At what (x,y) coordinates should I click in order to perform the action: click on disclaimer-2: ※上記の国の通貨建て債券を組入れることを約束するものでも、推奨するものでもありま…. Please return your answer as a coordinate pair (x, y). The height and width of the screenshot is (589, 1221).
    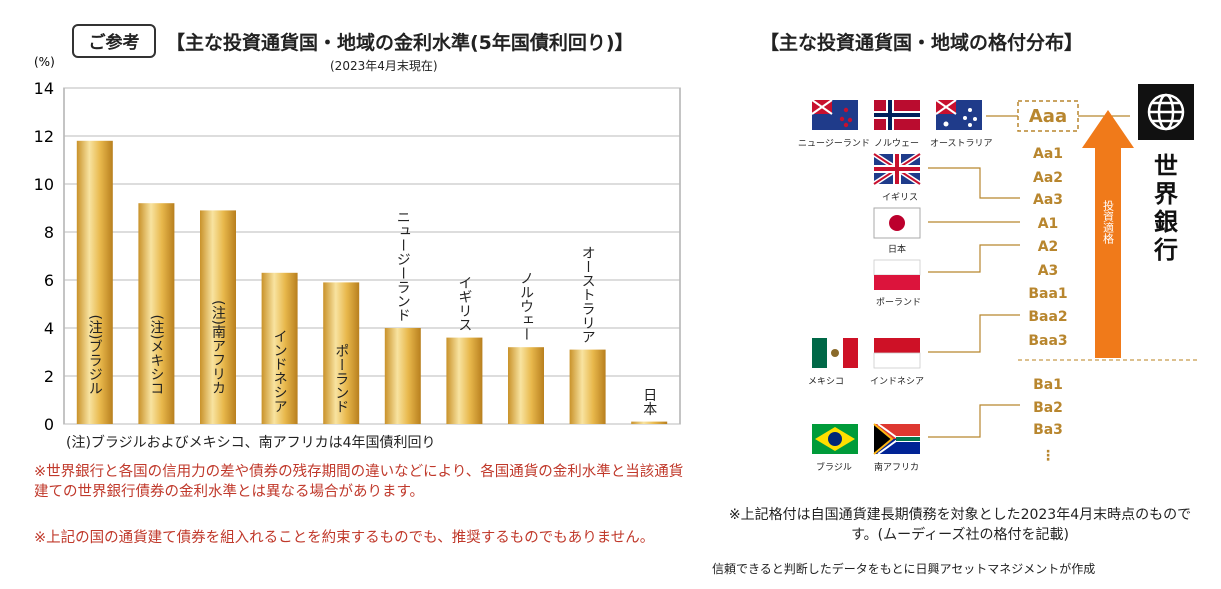
    Looking at the image, I should click on (344, 538).